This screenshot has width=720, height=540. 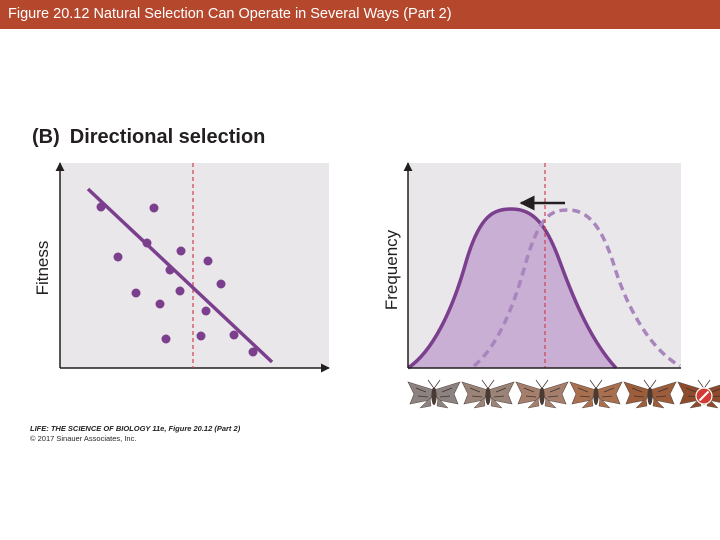 I want to click on panel-label: (B), so click(x=46, y=137).